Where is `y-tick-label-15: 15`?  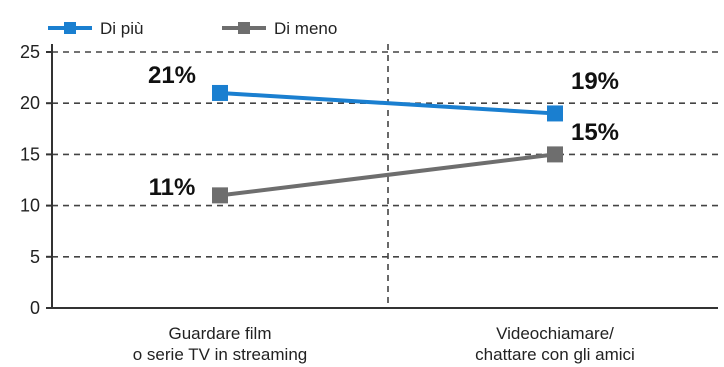
y-tick-label-15: 15 is located at coordinates (30, 154).